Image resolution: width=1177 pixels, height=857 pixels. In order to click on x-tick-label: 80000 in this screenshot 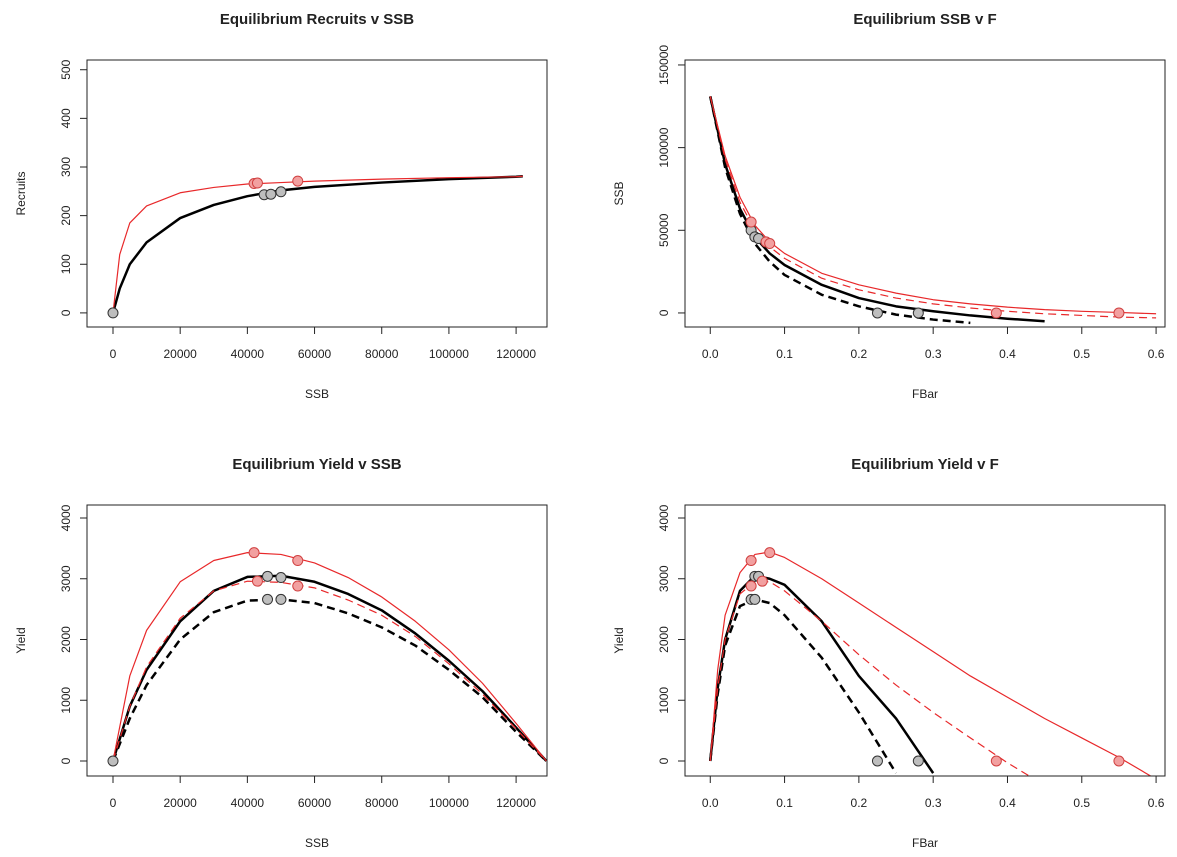, I will do `click(382, 803)`.